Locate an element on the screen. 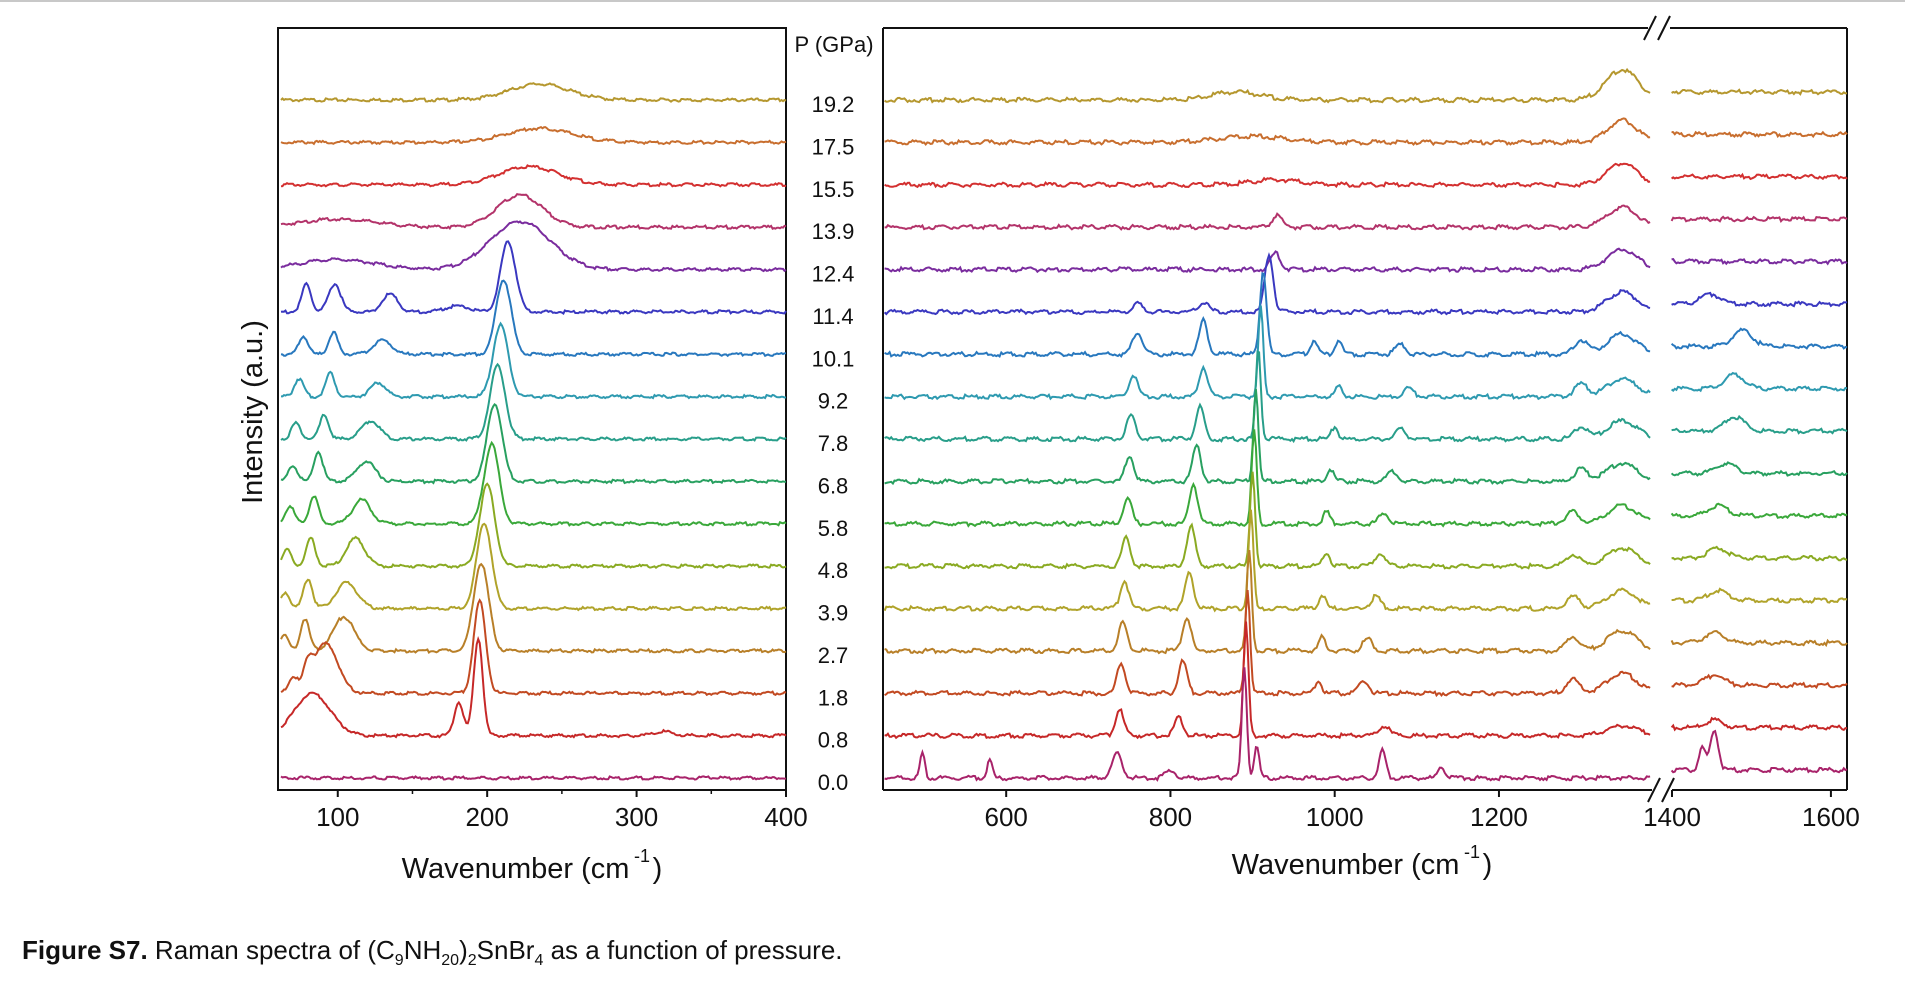 The width and height of the screenshot is (1905, 988). right-x-tick-label: 600 is located at coordinates (1005, 817).